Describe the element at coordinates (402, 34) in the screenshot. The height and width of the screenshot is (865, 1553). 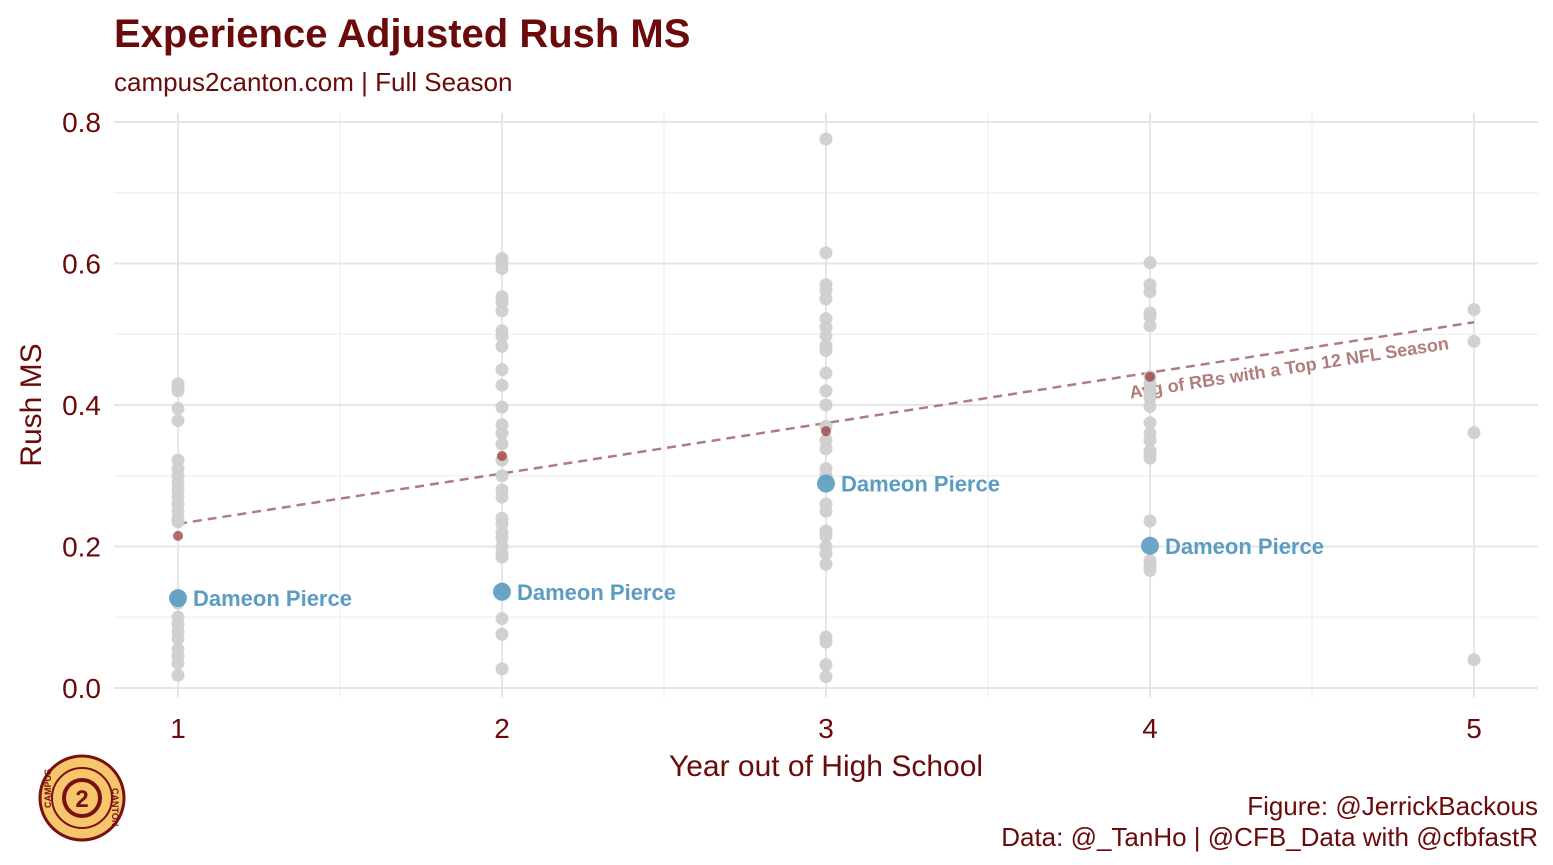
I see `chart-title: Experience Adjusted Rush MS` at that location.